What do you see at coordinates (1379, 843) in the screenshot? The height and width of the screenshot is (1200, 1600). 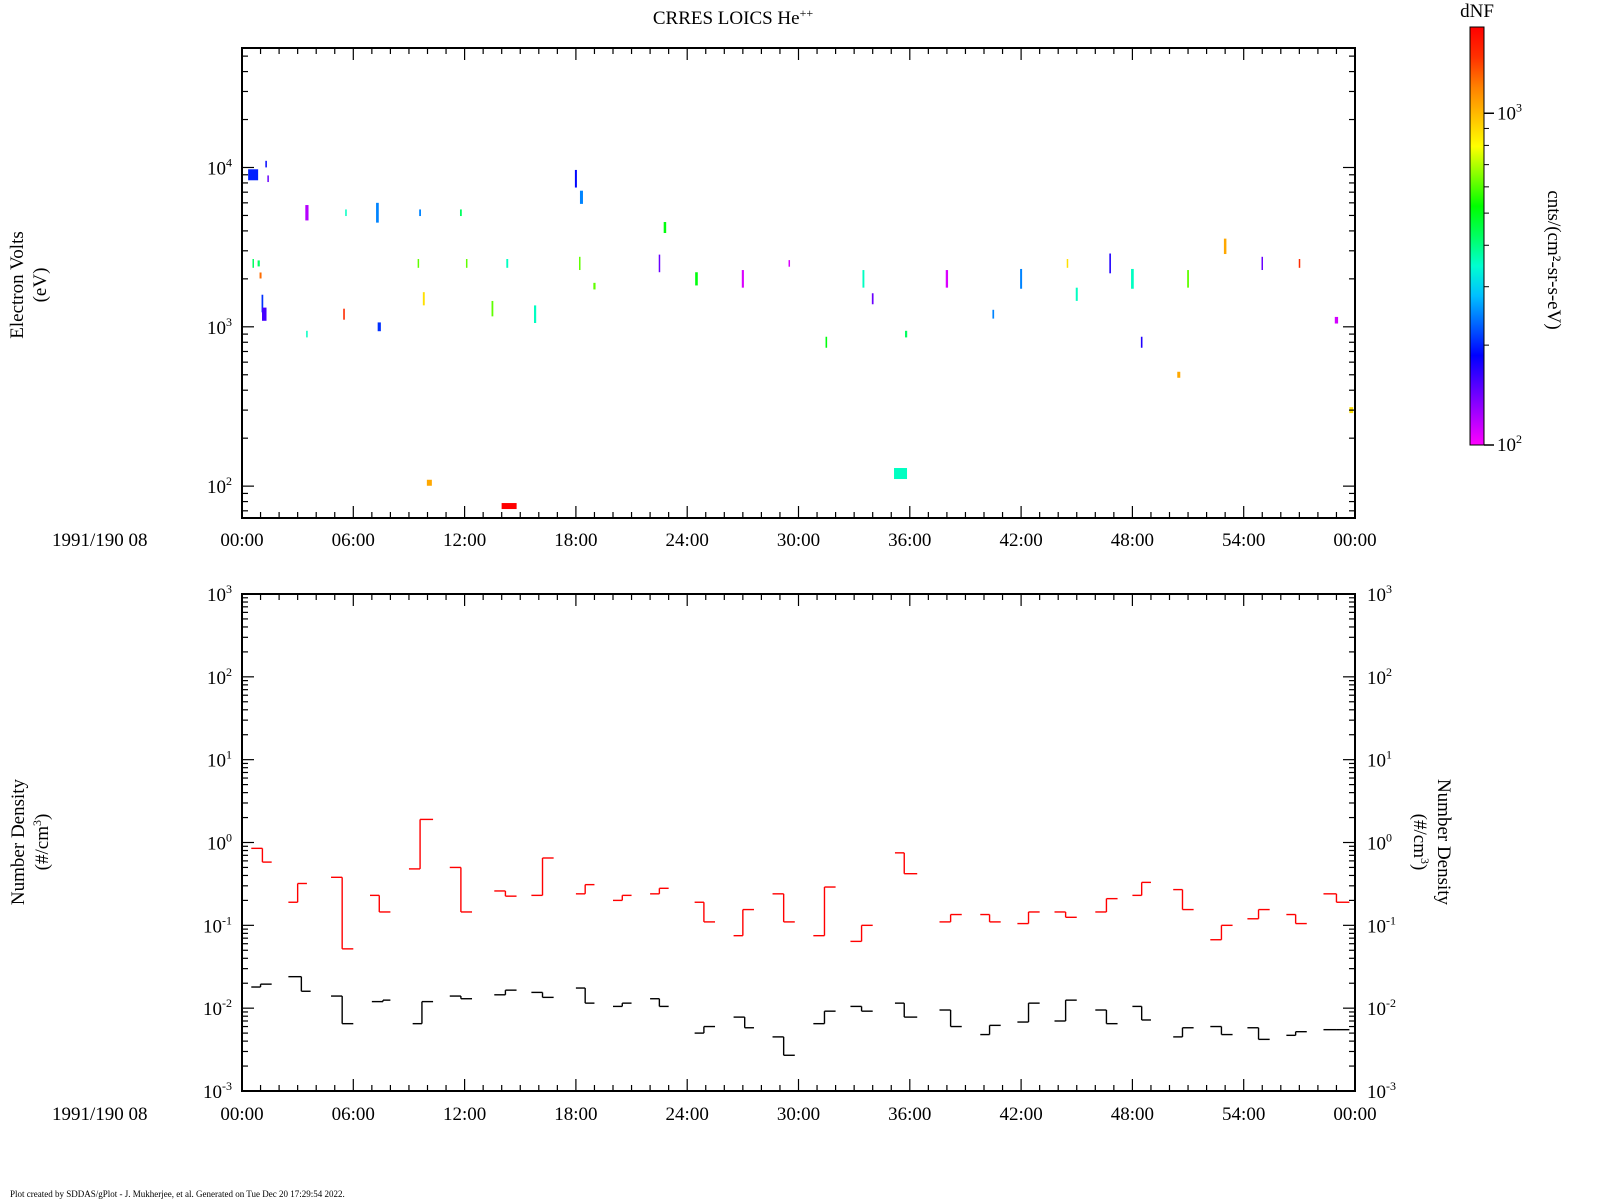 I see `y-tick-label-right: 10⁰` at bounding box center [1379, 843].